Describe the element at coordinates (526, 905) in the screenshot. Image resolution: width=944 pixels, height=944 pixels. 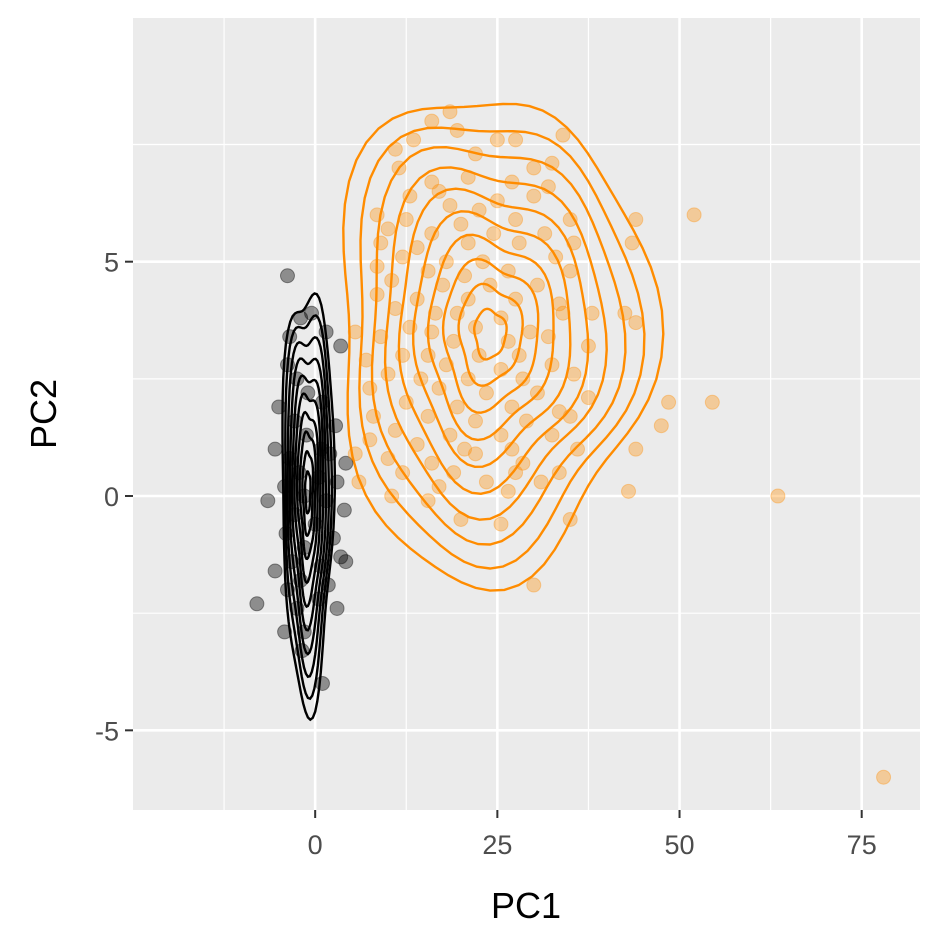
I see `x-axis-title: PC1` at that location.